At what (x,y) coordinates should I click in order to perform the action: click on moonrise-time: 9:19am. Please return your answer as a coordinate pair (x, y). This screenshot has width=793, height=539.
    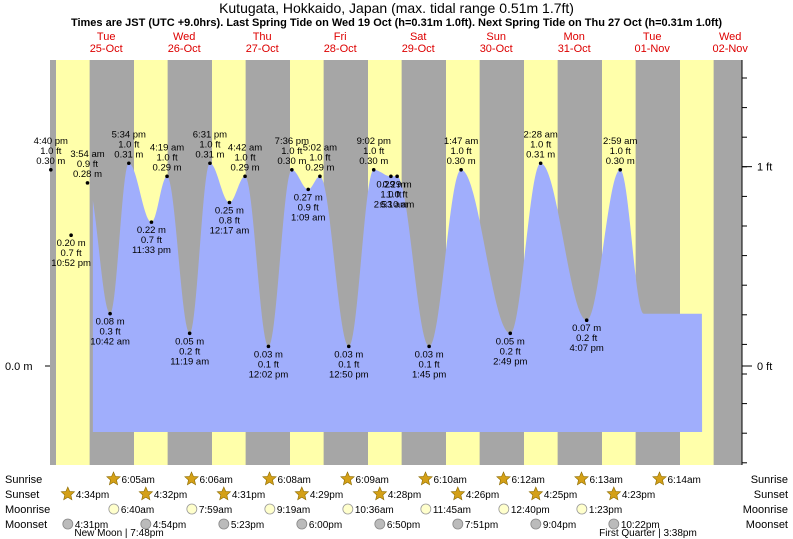
    Looking at the image, I should click on (293, 510).